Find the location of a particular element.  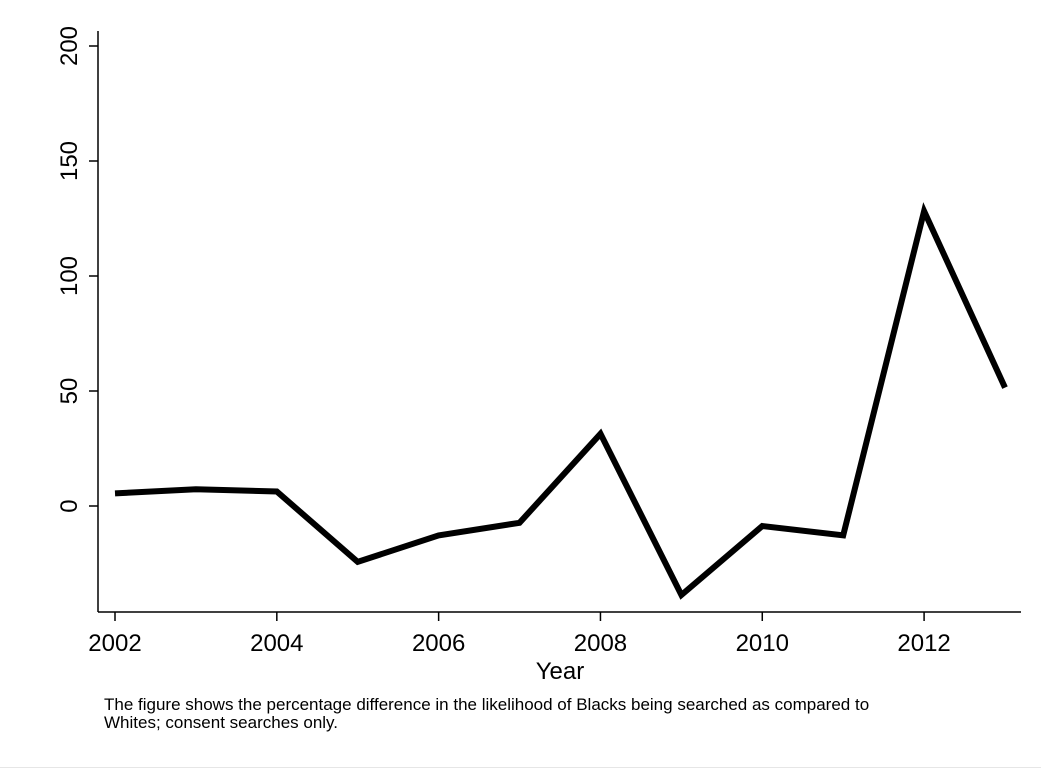

y-tick-label: 50 is located at coordinates (69, 391).